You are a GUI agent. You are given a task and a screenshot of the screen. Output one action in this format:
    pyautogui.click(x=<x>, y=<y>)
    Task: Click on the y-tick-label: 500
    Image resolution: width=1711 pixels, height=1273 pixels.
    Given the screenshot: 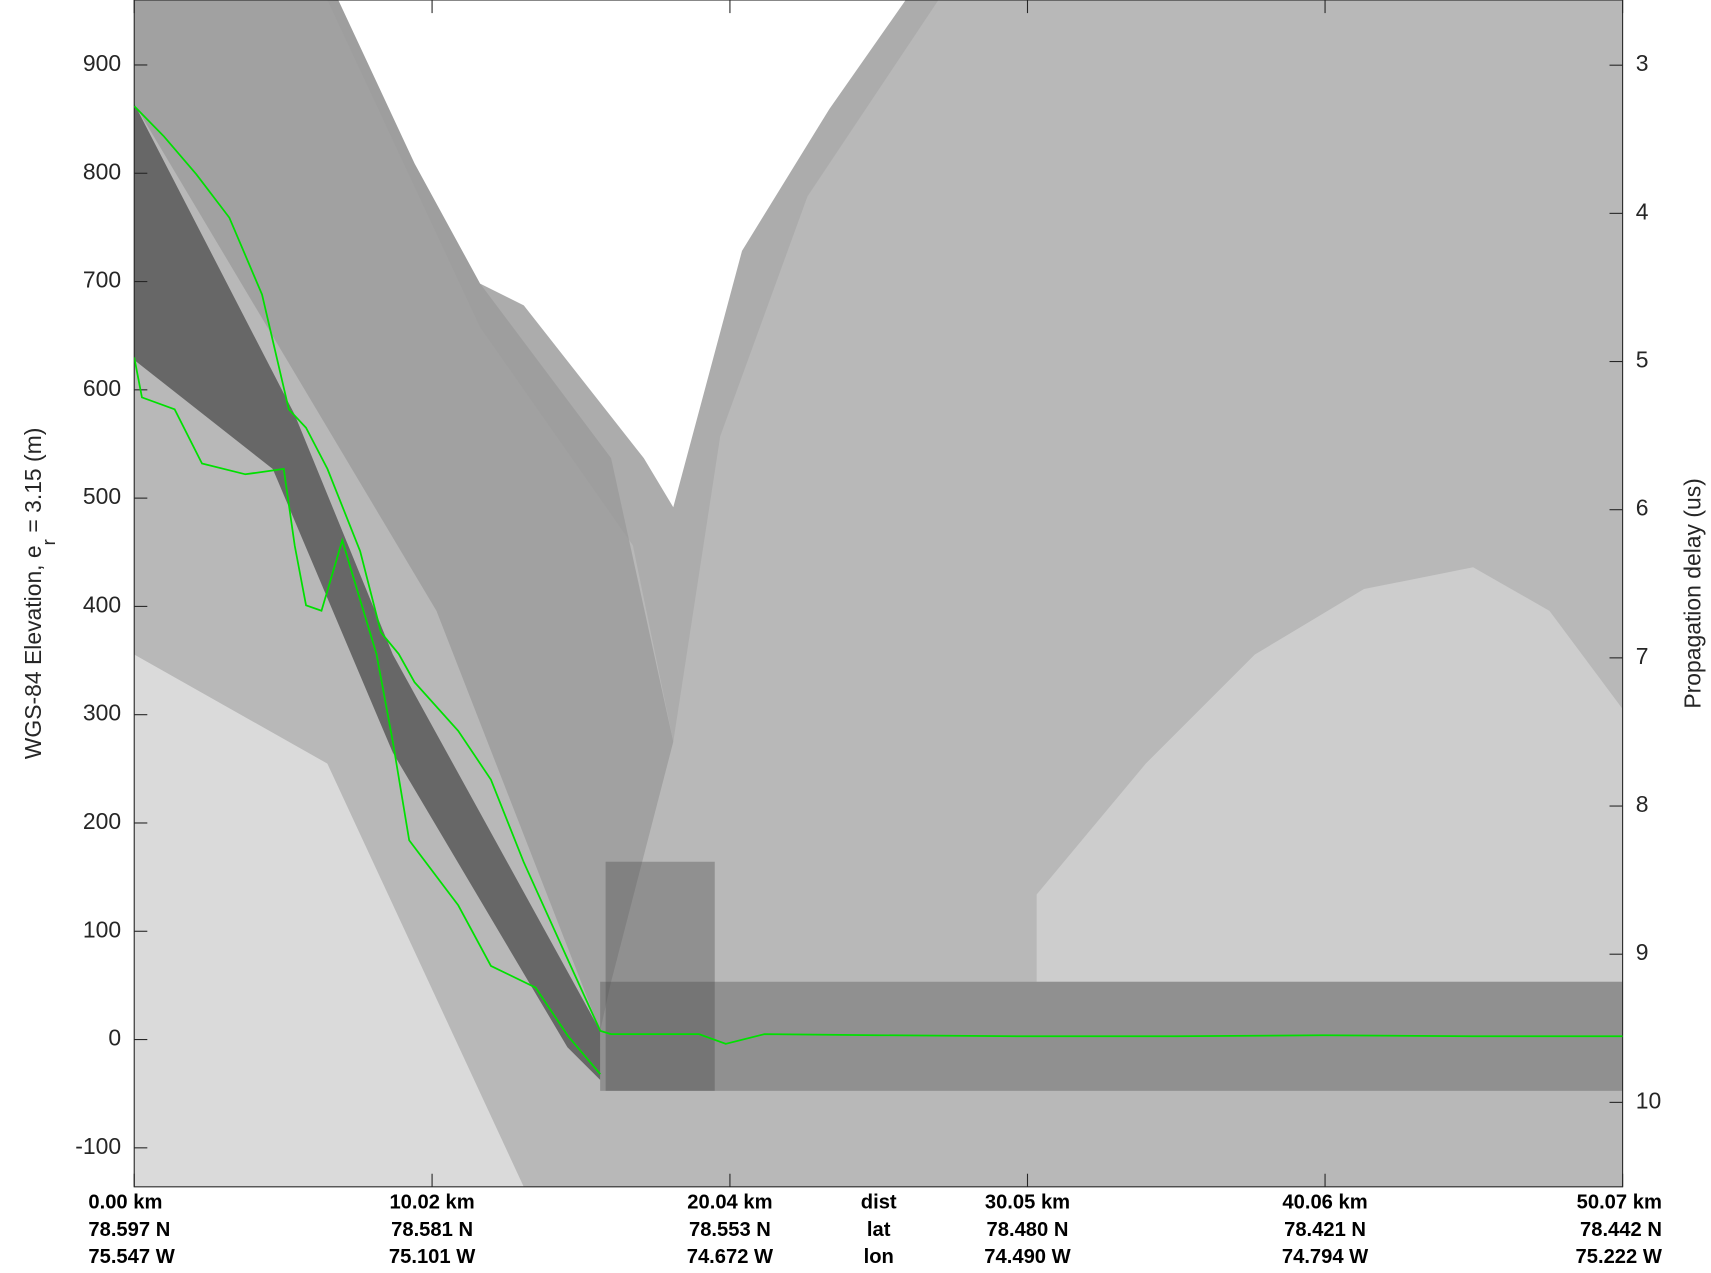 What is the action you would take?
    pyautogui.click(x=102, y=496)
    